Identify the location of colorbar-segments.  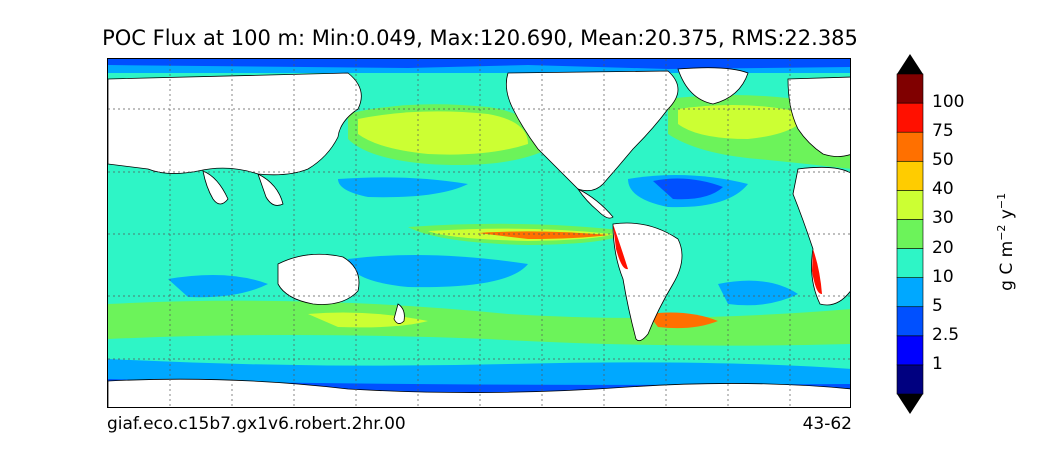
(910, 234).